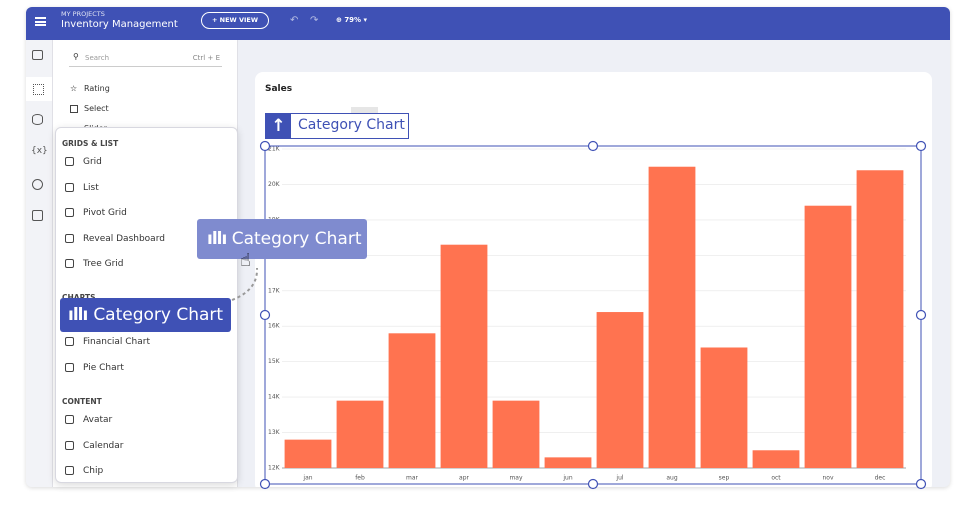  Describe the element at coordinates (82, 401) in the screenshot. I see `section-title: CONTENT` at that location.